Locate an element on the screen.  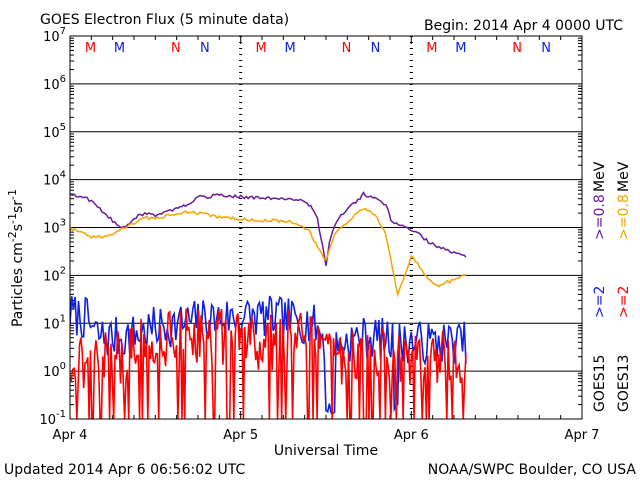
y-axis-label: Particles cm-2s-1sr-1 is located at coordinates (16, 258).